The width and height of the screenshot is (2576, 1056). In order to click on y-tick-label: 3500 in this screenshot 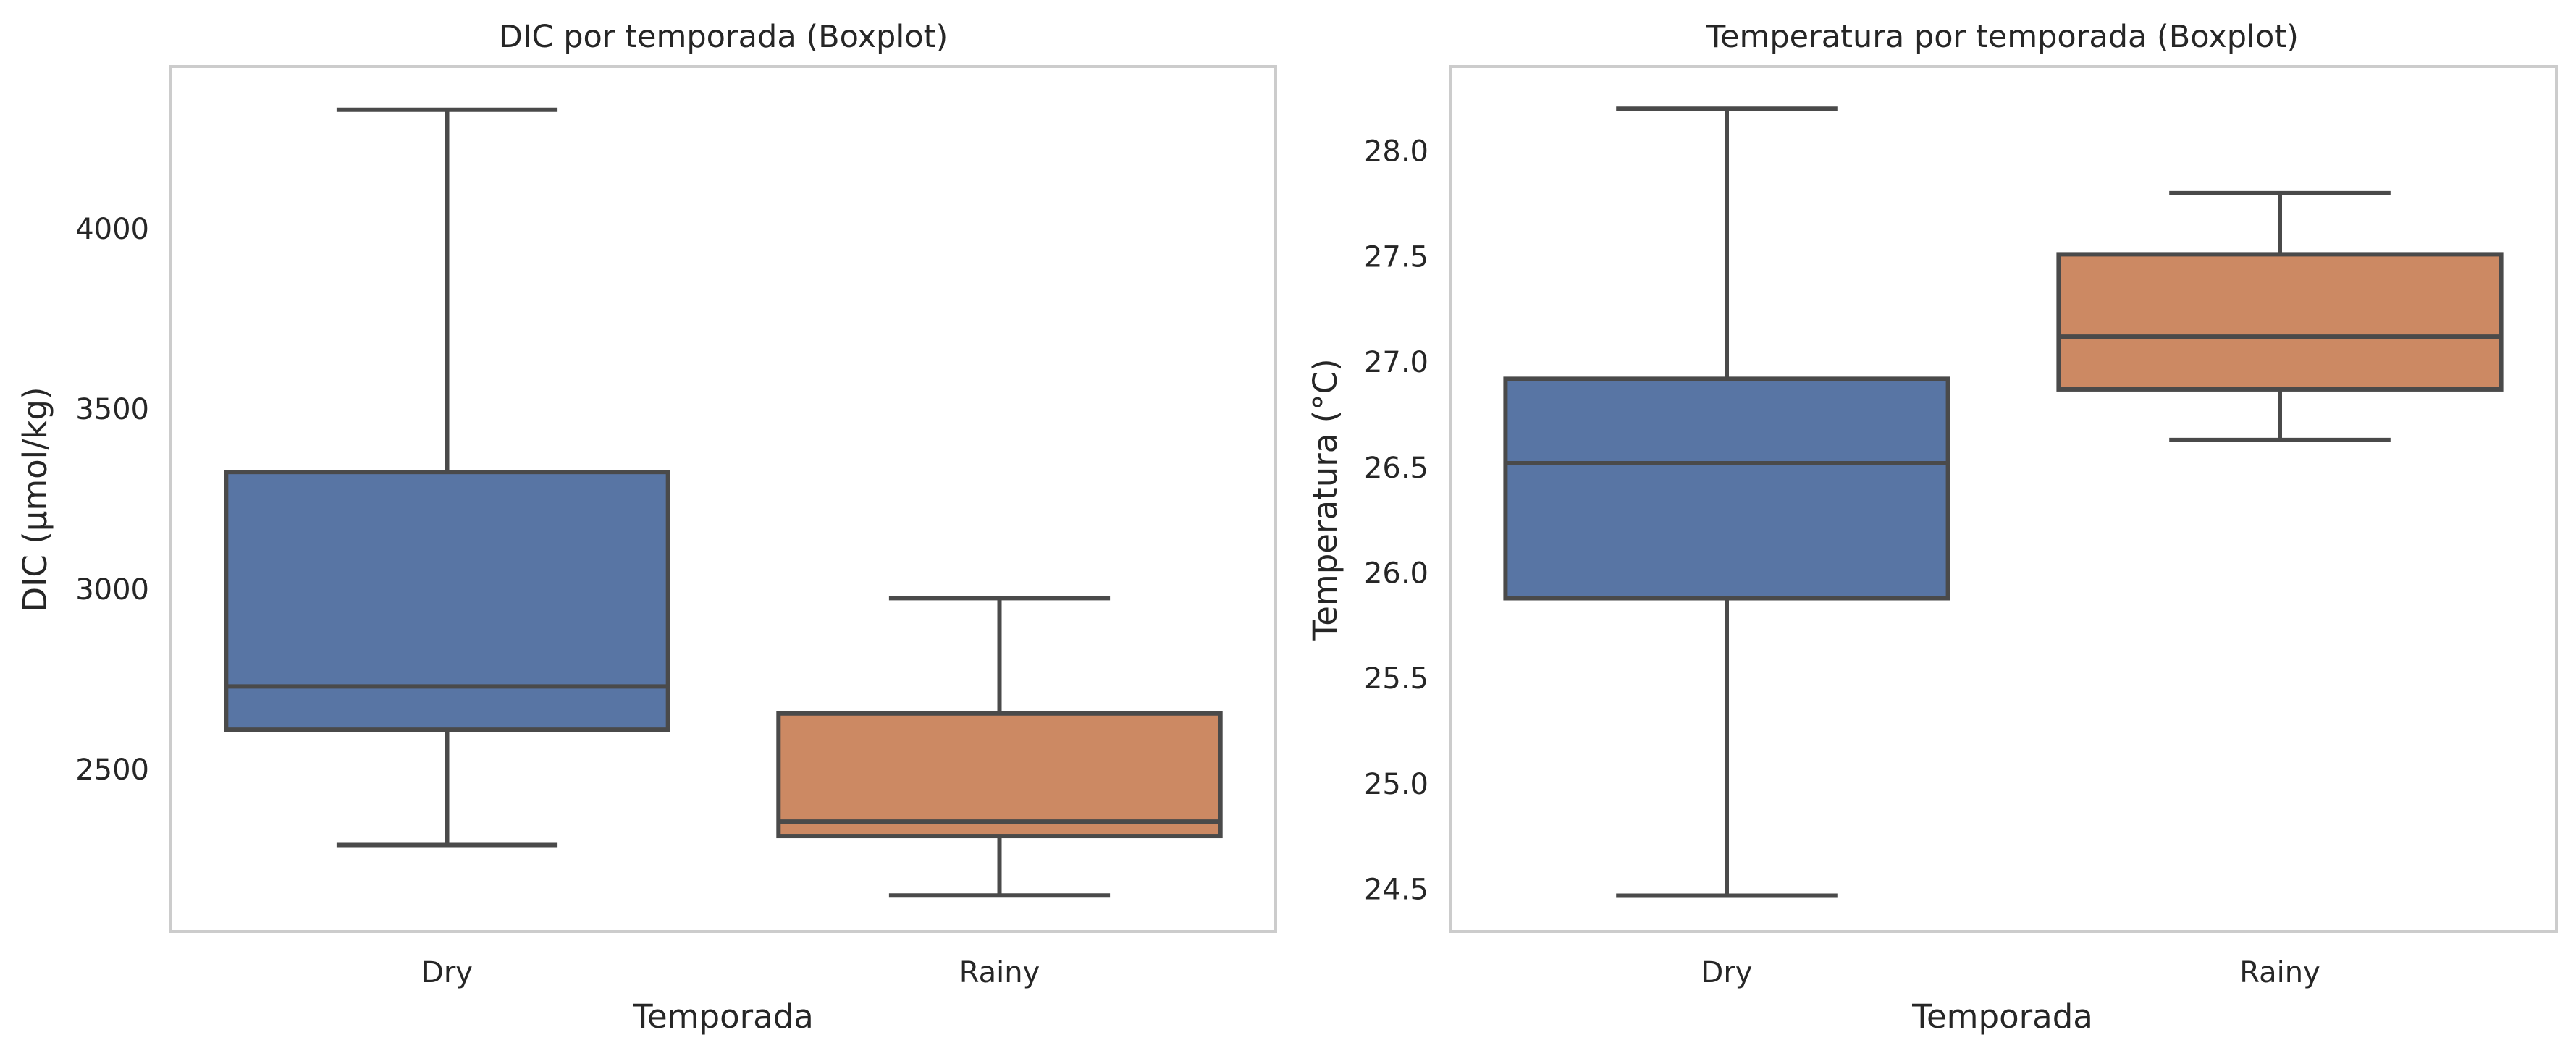, I will do `click(112, 409)`.